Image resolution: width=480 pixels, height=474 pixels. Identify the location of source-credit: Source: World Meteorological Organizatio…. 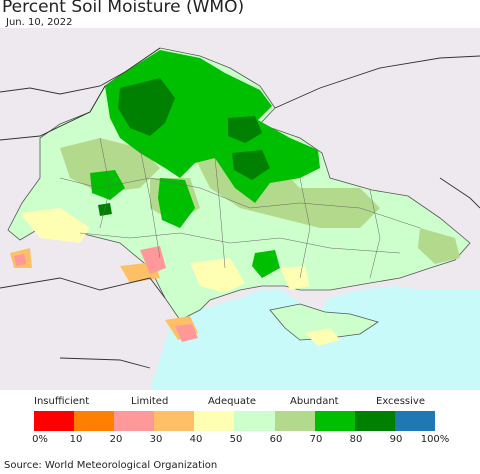
(111, 465).